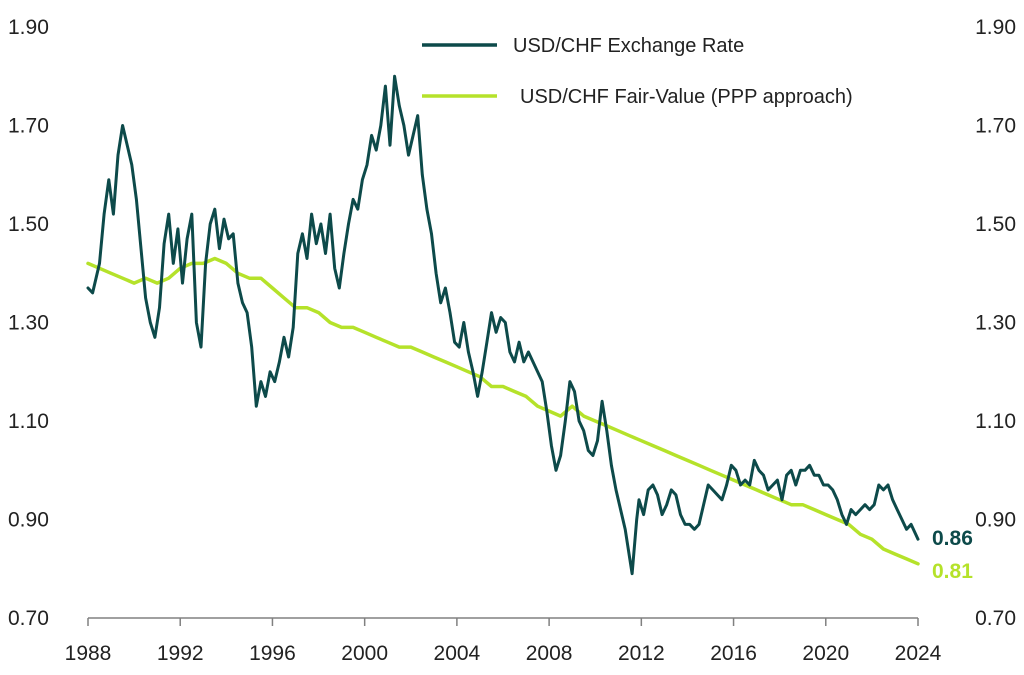 The height and width of the screenshot is (675, 1024). What do you see at coordinates (628, 46) in the screenshot?
I see `legend-label-exchange-rate: USD/CHF Exchange Rate` at bounding box center [628, 46].